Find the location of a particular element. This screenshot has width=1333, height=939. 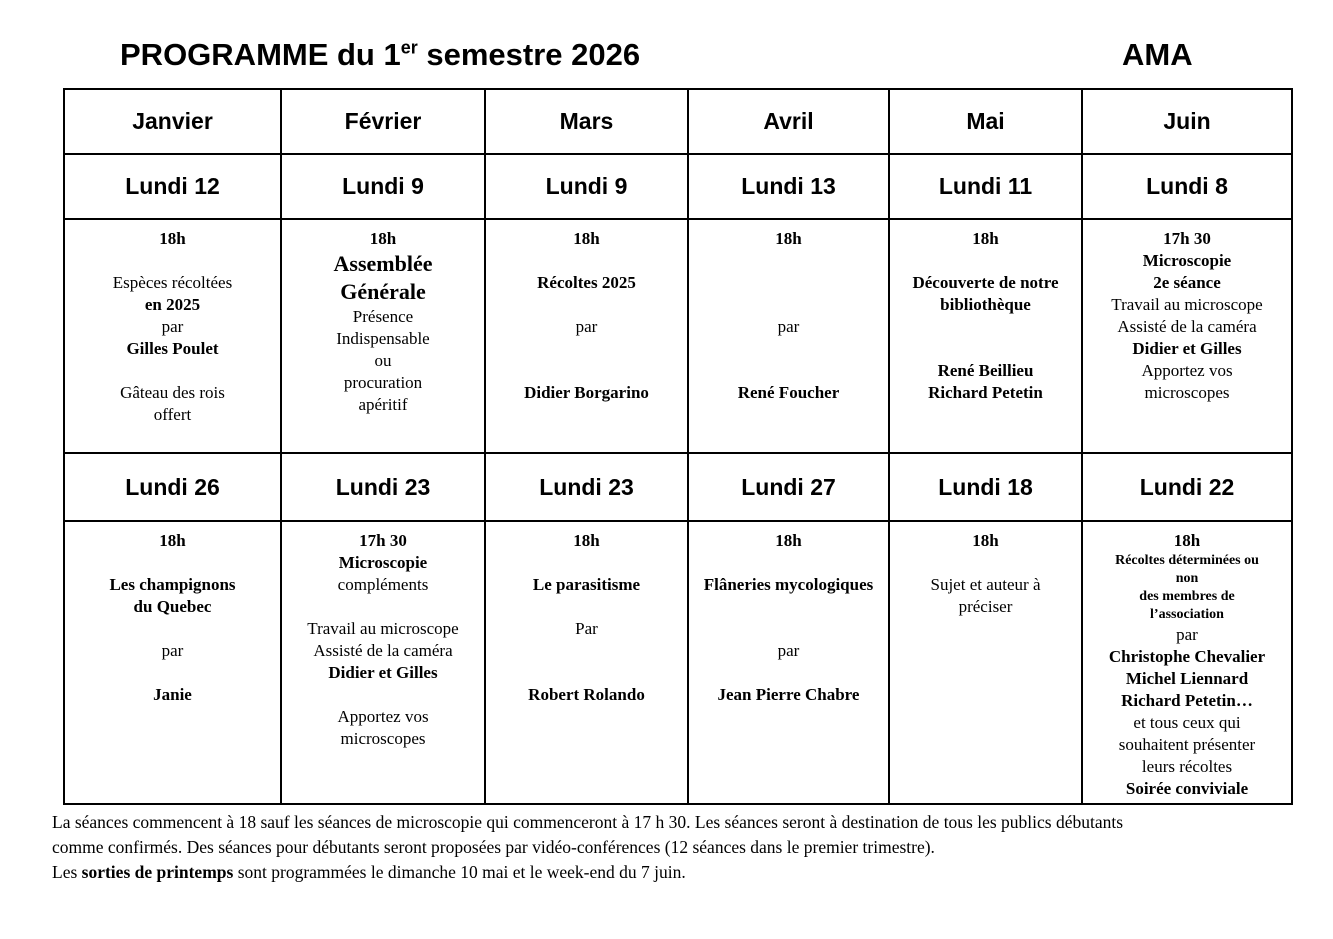

session-line: en 2025 is located at coordinates (172, 304).